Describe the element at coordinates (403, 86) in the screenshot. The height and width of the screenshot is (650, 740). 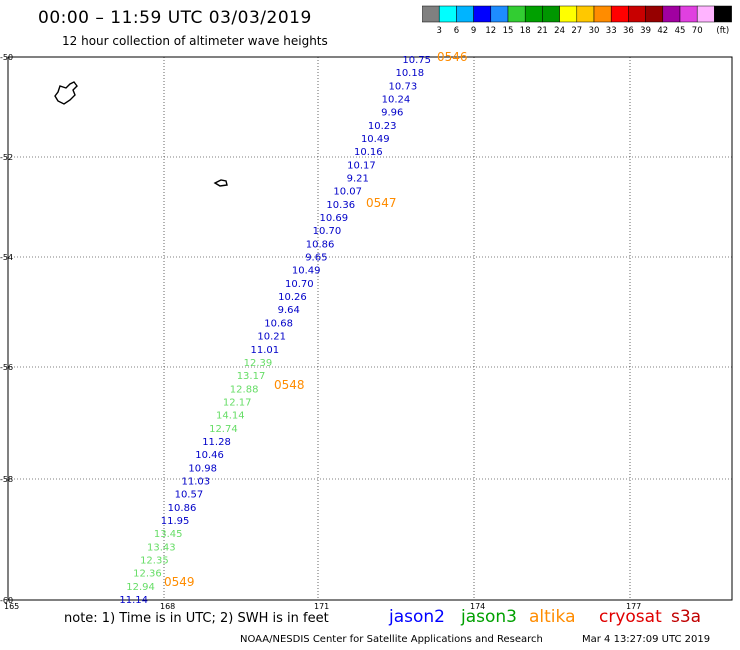
I see `wave-height-obs: 10.73` at that location.